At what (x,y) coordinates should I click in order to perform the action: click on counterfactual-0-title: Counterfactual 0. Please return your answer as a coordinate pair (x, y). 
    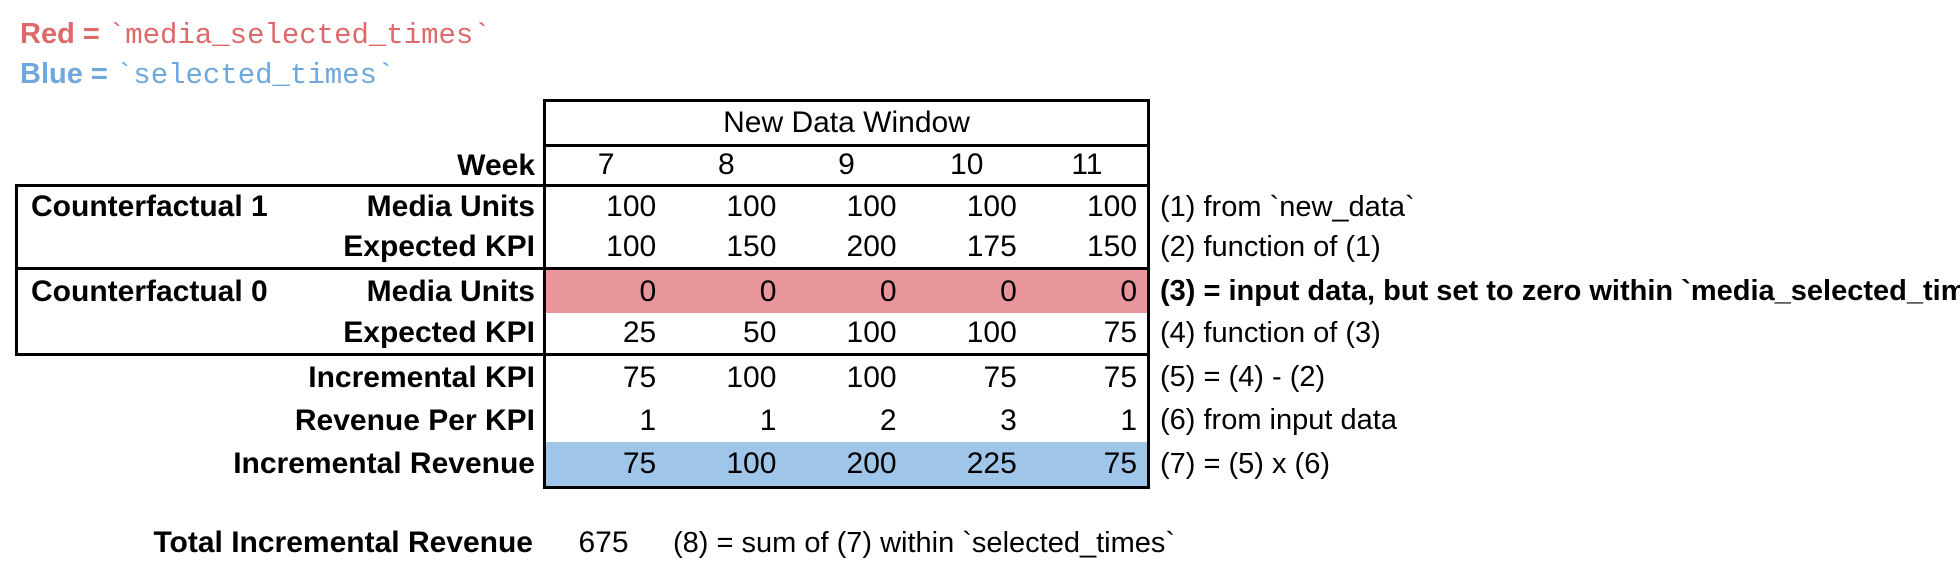
    Looking at the image, I should click on (149, 291).